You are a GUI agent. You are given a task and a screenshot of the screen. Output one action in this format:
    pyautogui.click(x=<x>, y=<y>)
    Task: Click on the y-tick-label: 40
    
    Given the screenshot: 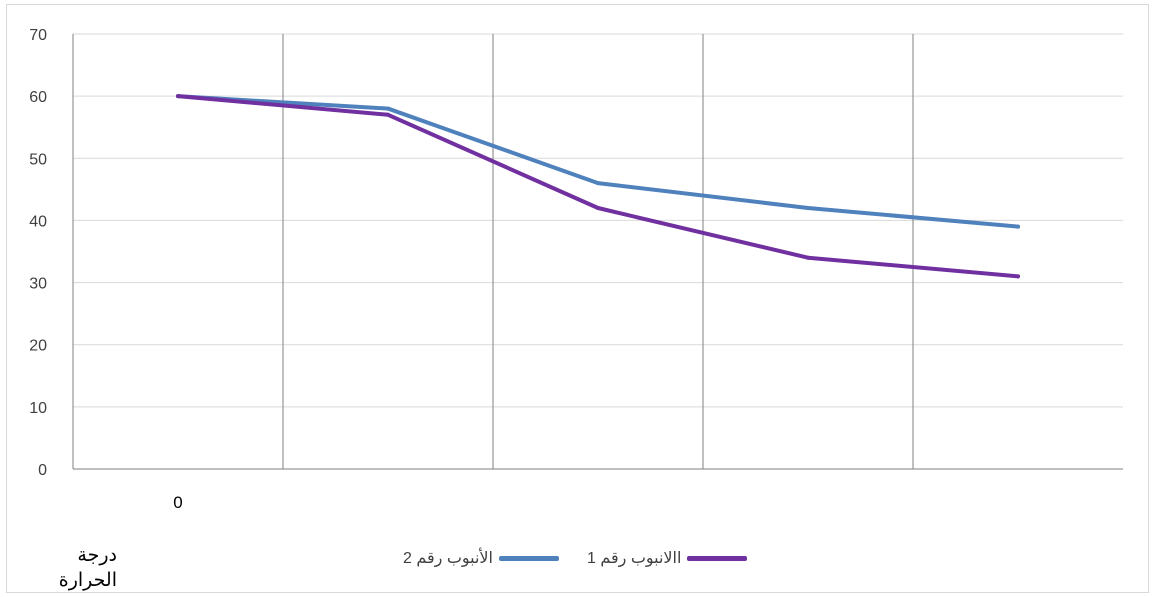 What is the action you would take?
    pyautogui.click(x=38, y=221)
    